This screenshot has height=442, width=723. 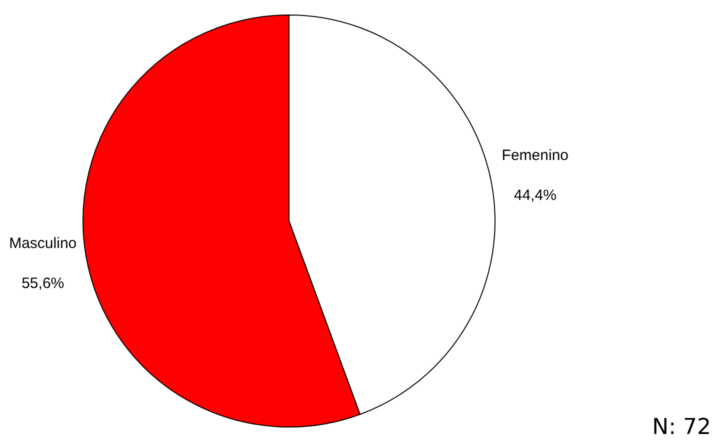 I want to click on data-label: 44,4%, so click(x=535, y=195).